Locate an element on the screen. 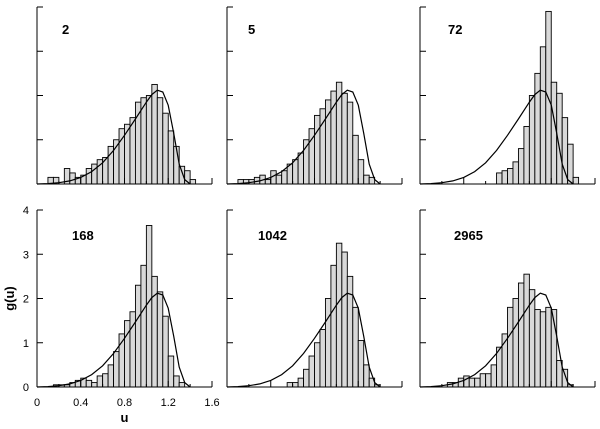  y-tick-label: 1 is located at coordinates (26, 344).